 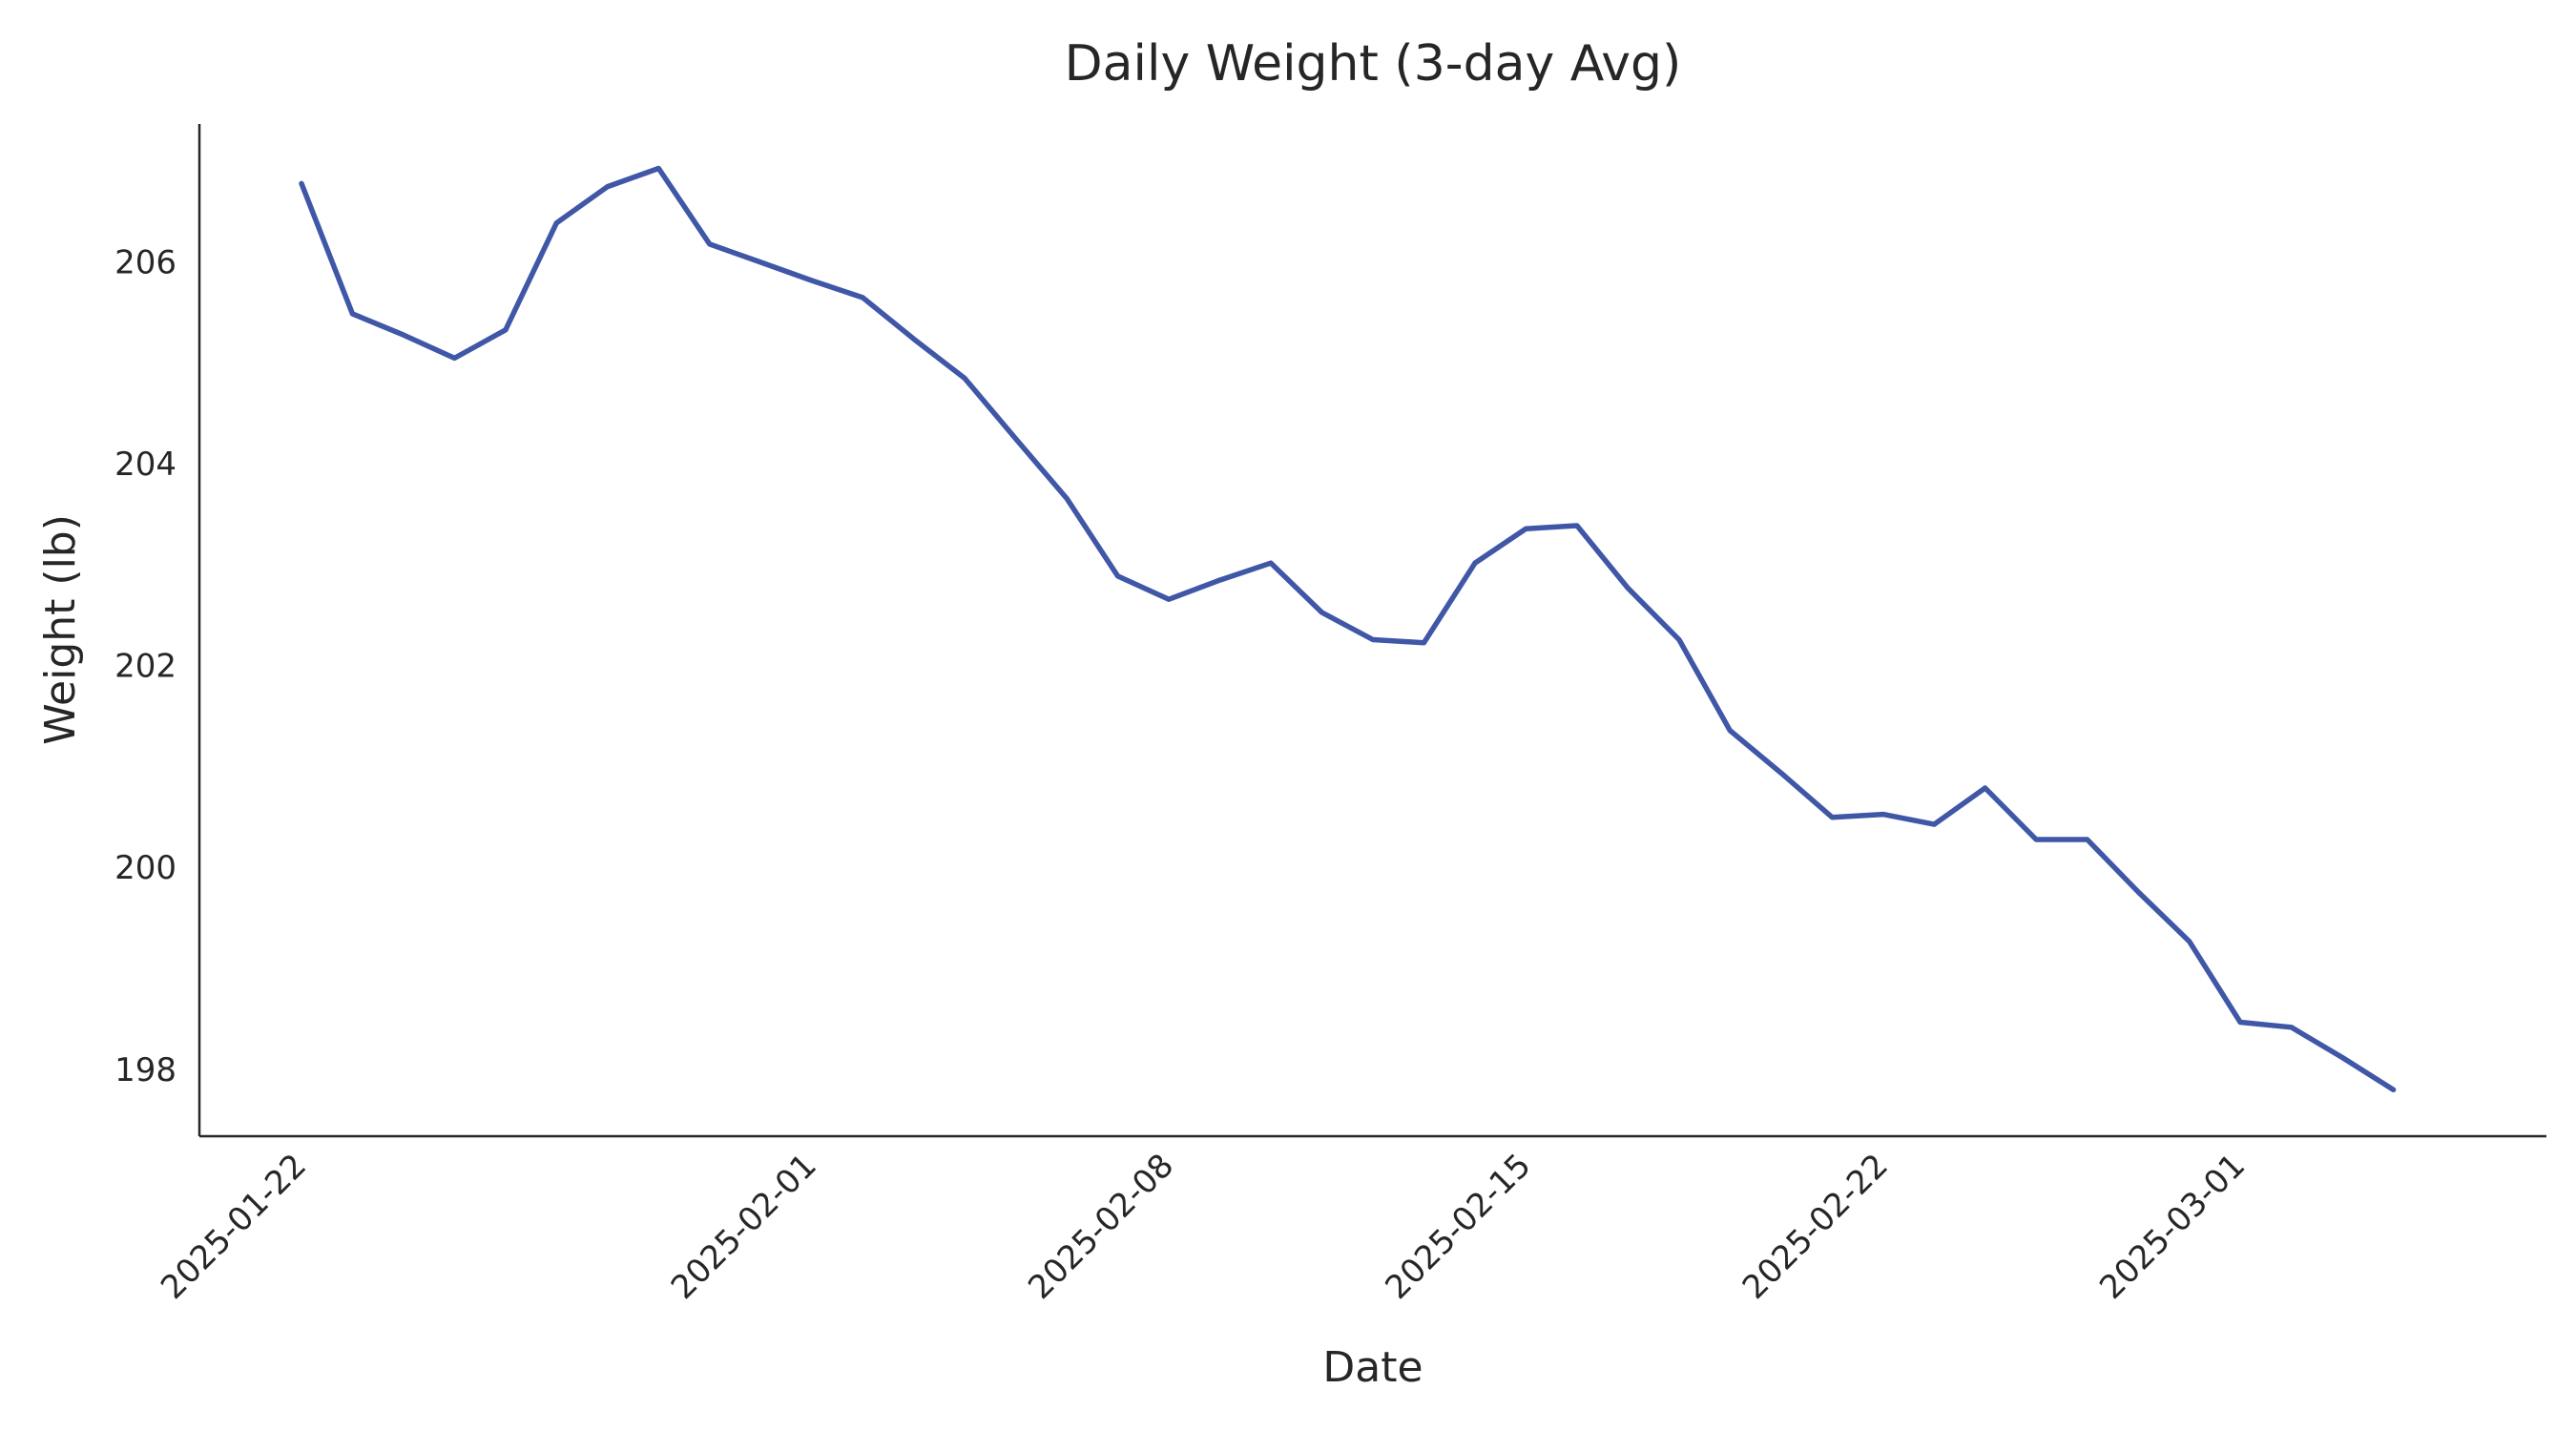 I want to click on chart-title: Daily Weight (3-day Avg), so click(x=1373, y=64).